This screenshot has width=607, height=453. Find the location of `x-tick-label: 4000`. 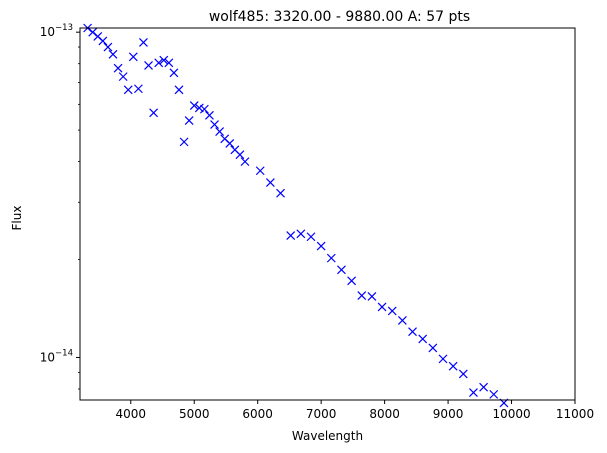

x-tick-label: 4000 is located at coordinates (130, 414).